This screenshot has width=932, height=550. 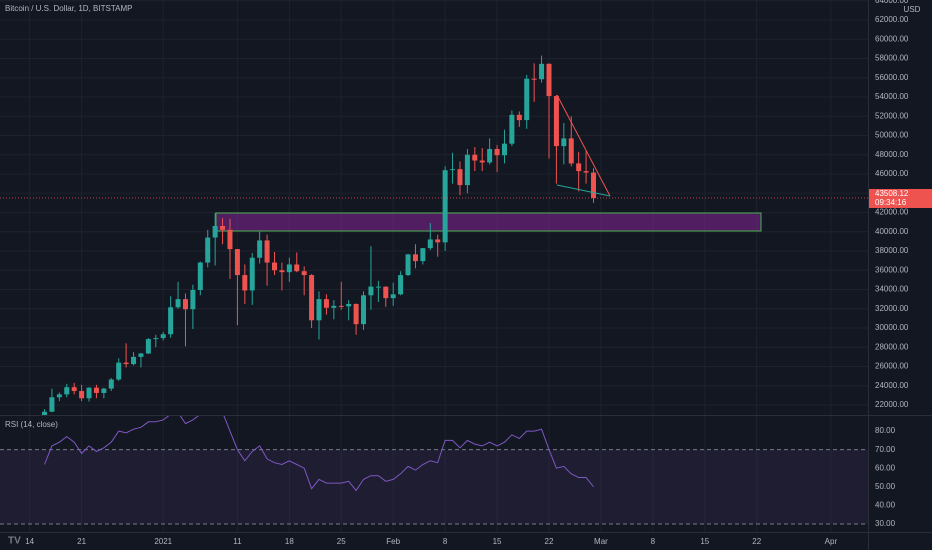 What do you see at coordinates (831, 541) in the screenshot?
I see `x-tick-label: Apr` at bounding box center [831, 541].